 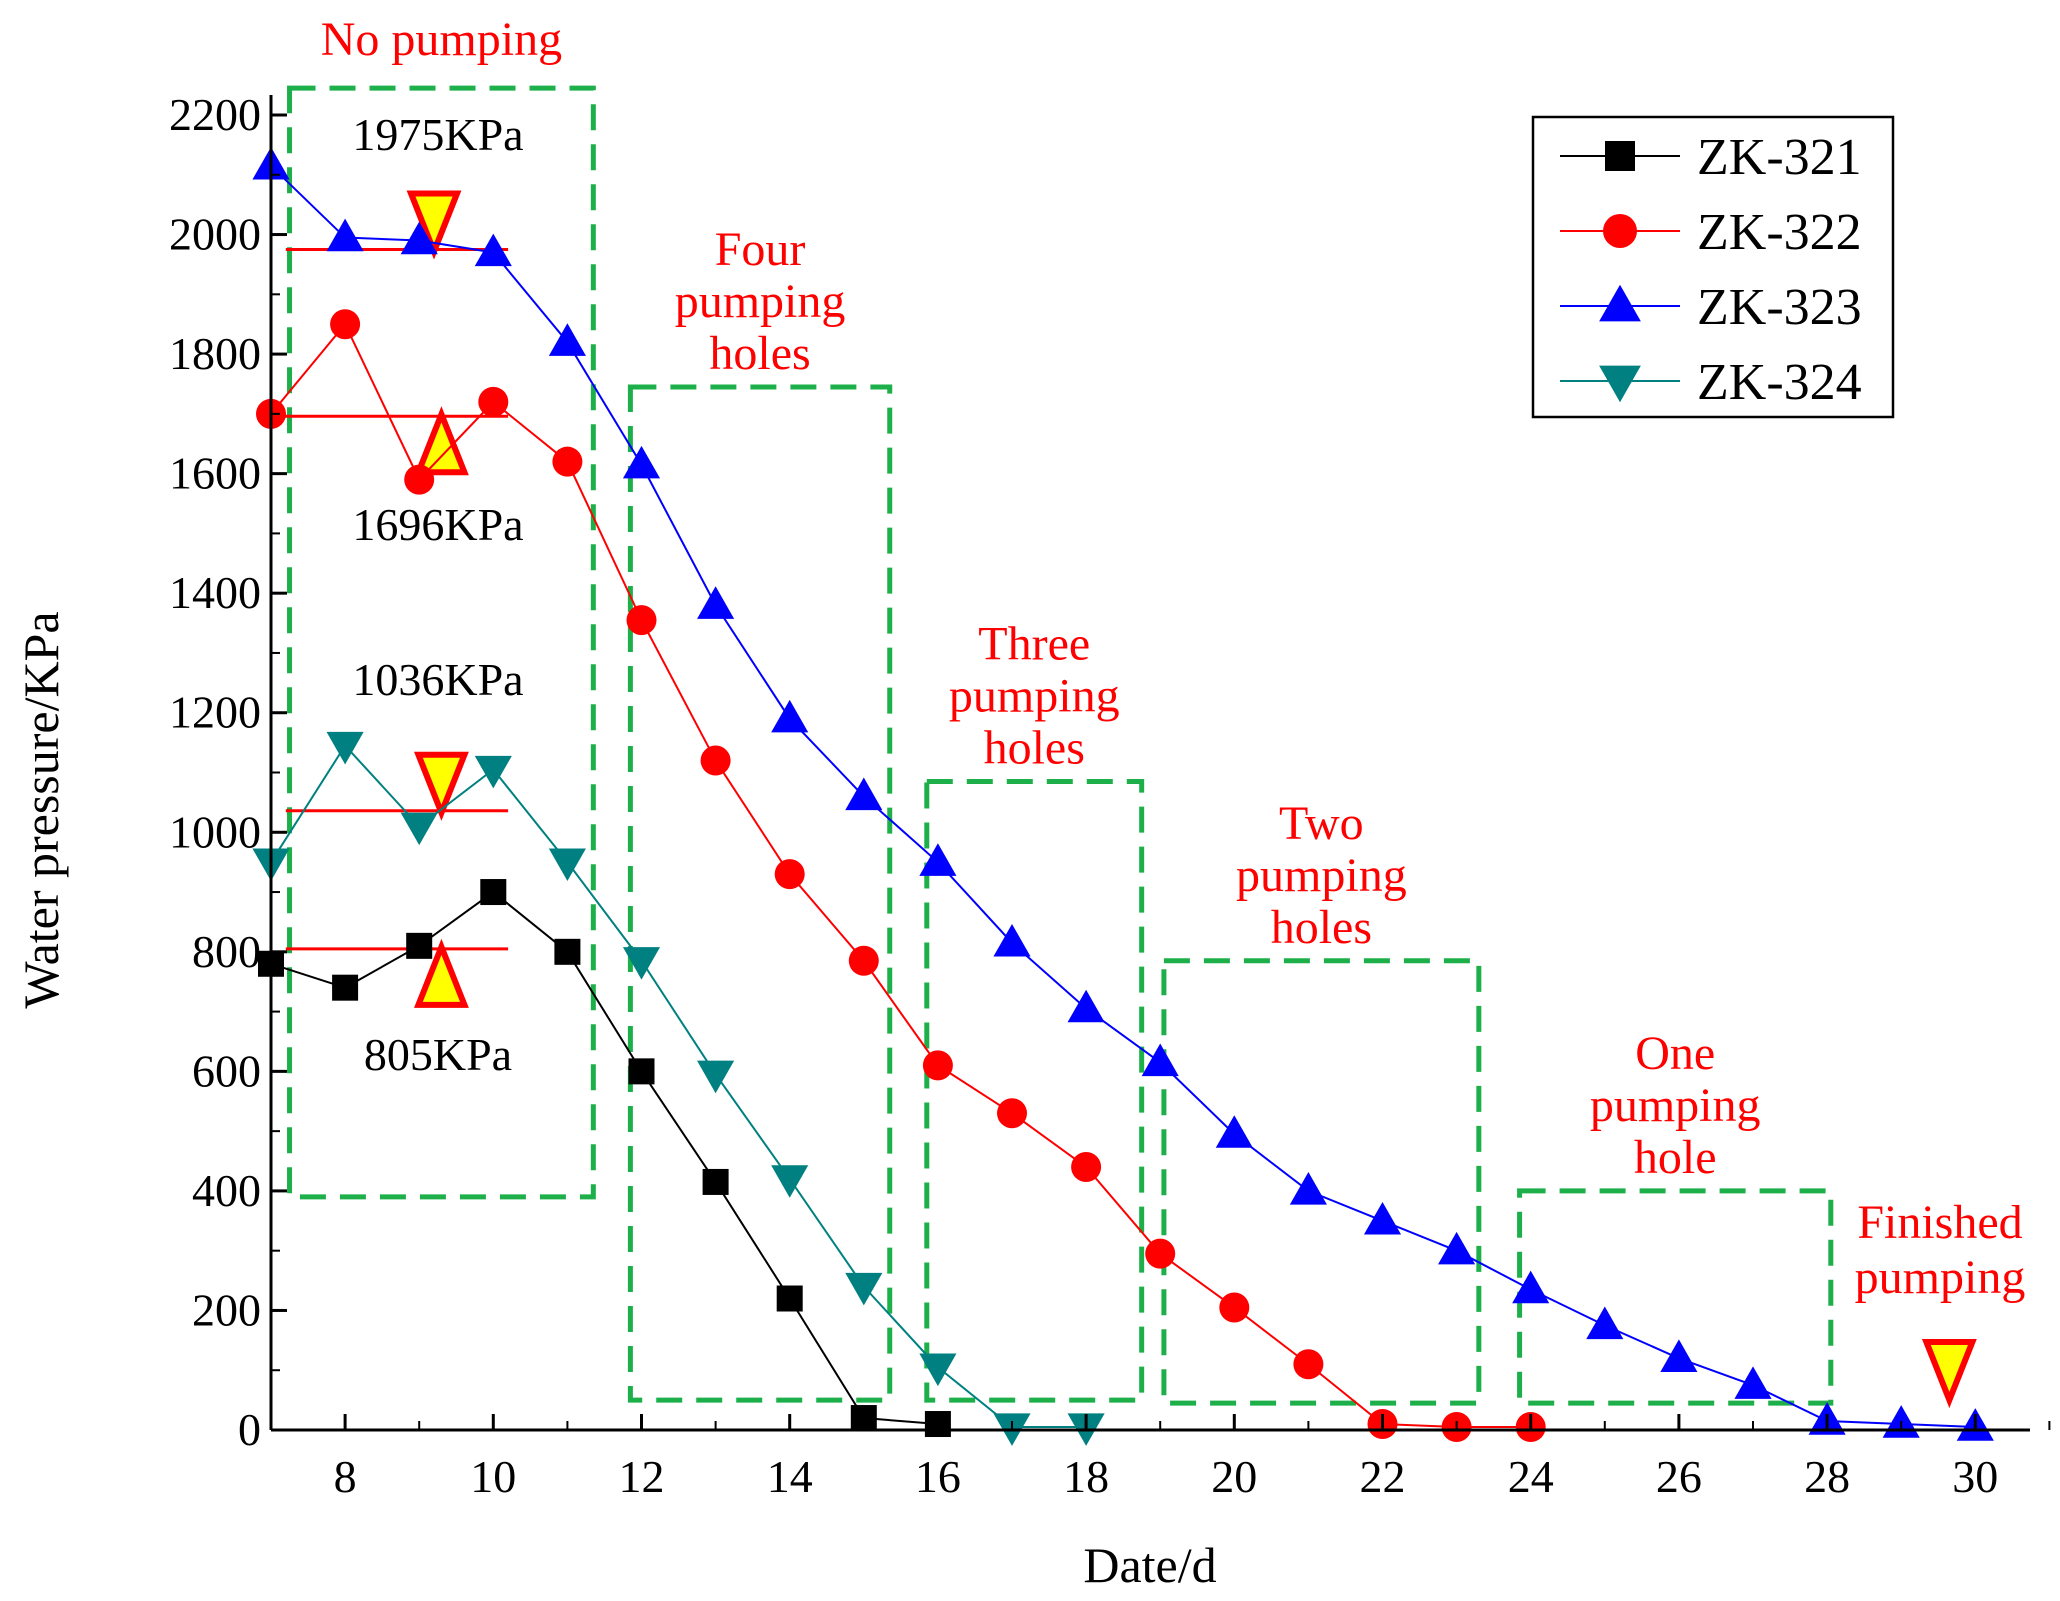 I want to click on y-tick-label-0: 0, so click(x=249, y=1429).